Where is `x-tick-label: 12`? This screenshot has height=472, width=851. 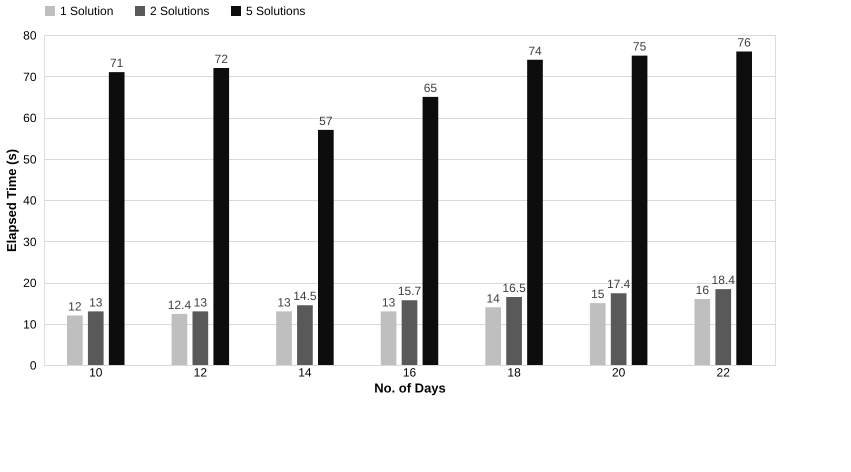
x-tick-label: 12 is located at coordinates (201, 373).